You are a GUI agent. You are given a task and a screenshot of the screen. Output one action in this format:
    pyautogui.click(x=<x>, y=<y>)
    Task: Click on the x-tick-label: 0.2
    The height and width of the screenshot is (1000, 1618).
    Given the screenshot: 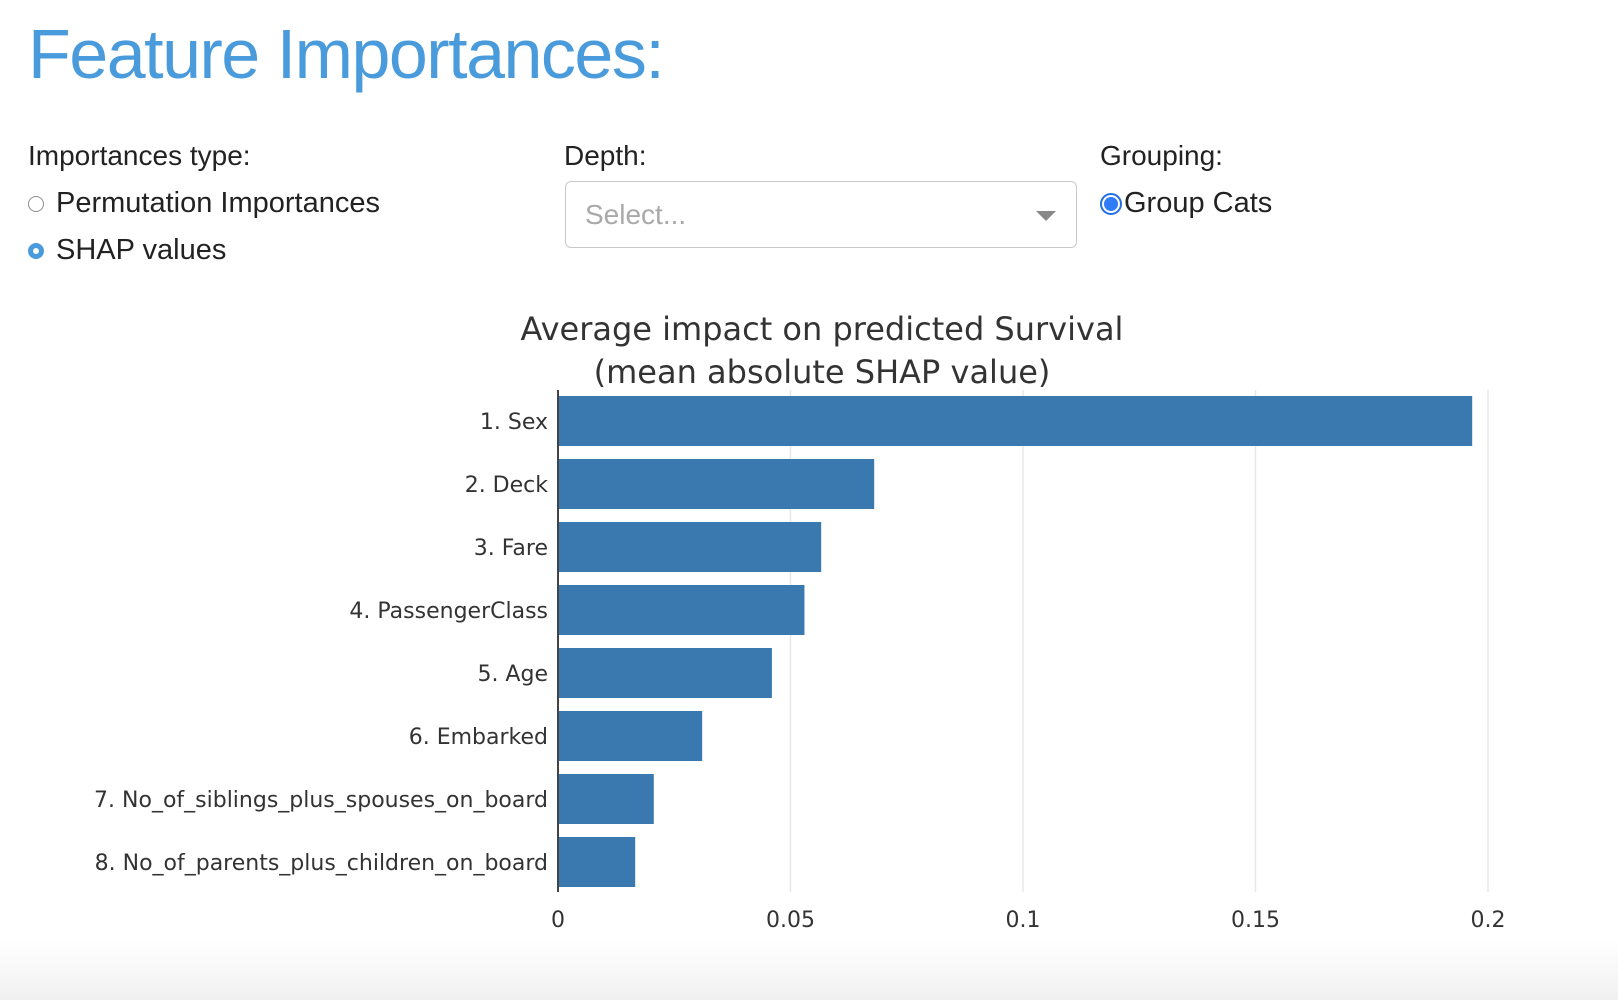 What is the action you would take?
    pyautogui.click(x=1488, y=920)
    